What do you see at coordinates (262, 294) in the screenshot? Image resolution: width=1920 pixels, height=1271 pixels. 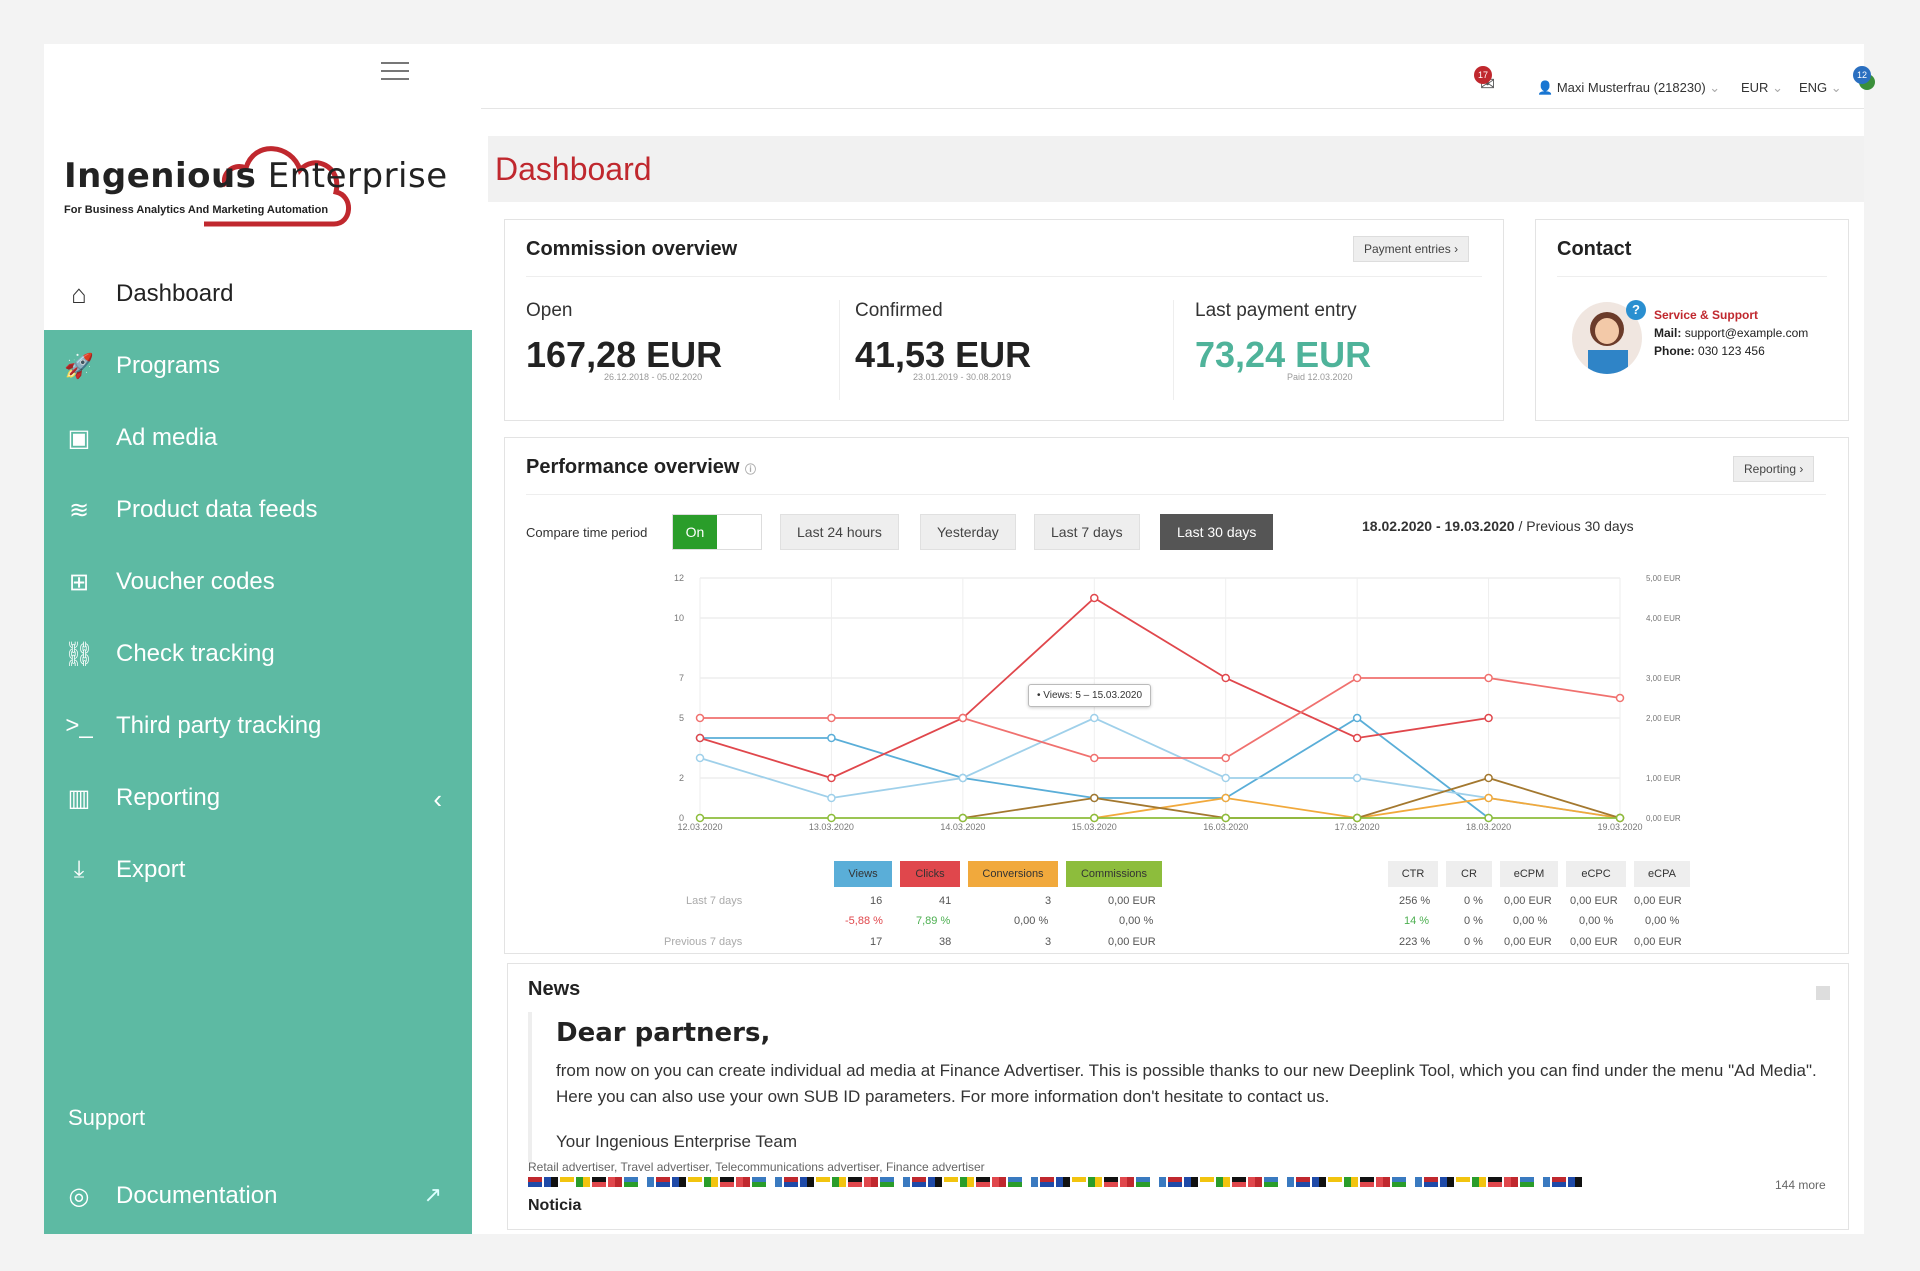 I see `sidebar-item-dashboard: ⌂ Dashboard` at bounding box center [262, 294].